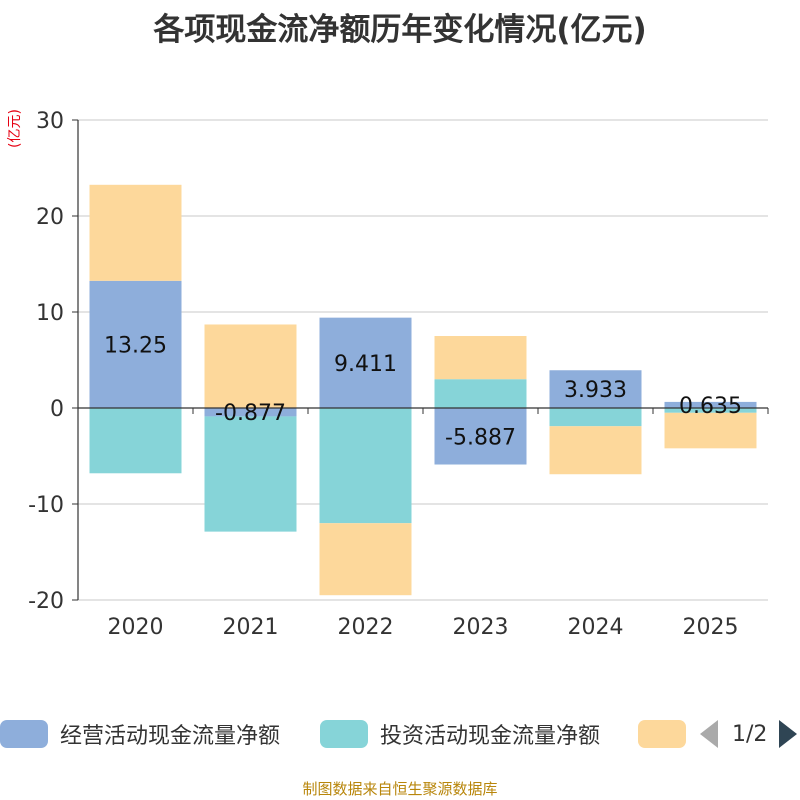 The image size is (800, 800). I want to click on legend-page-indicator: 1/2, so click(750, 734).